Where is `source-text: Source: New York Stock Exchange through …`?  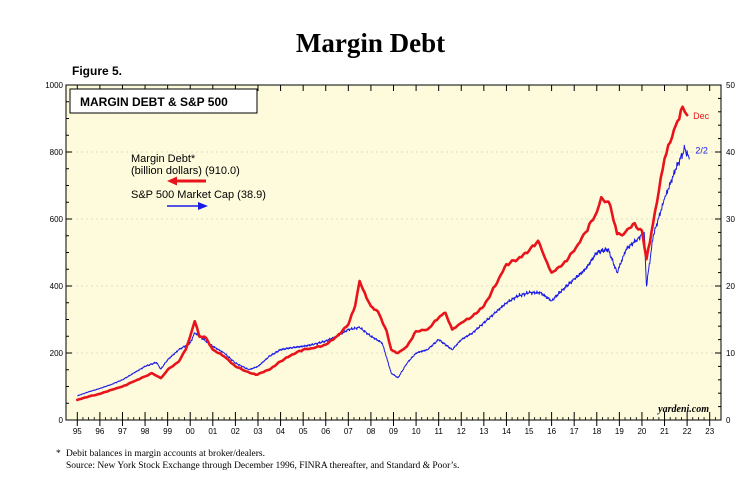
source-text: Source: New York Stock Exchange through … is located at coordinates (263, 466).